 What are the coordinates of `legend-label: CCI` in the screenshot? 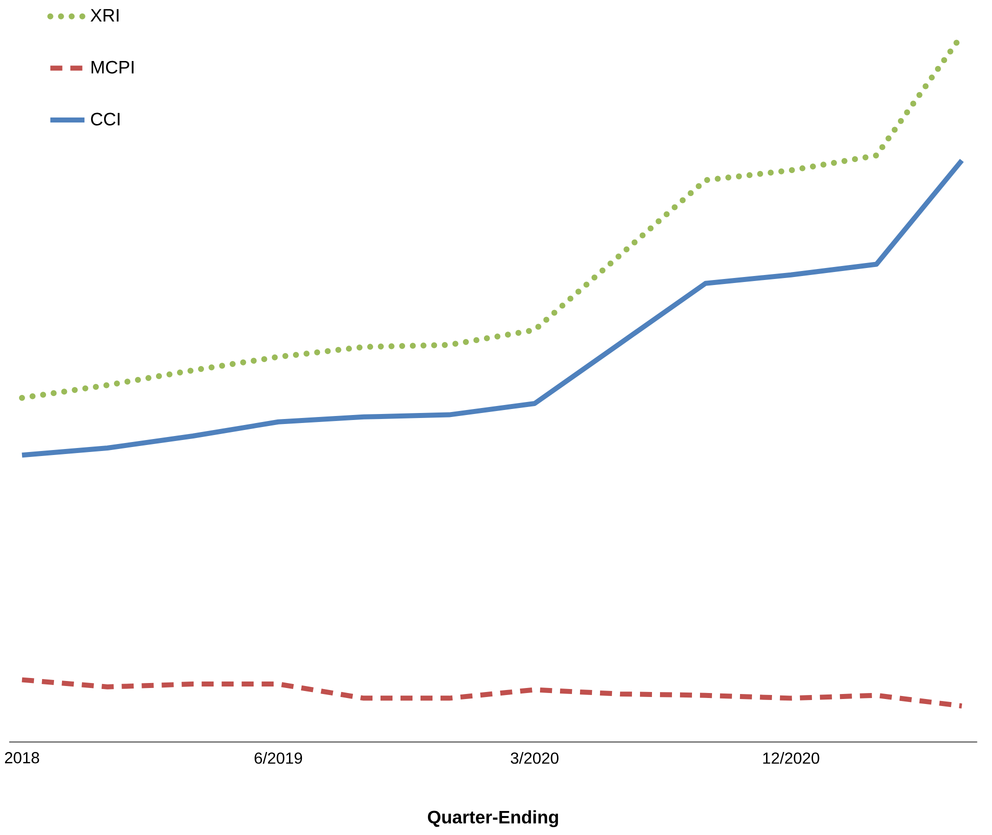 It's located at (105, 119).